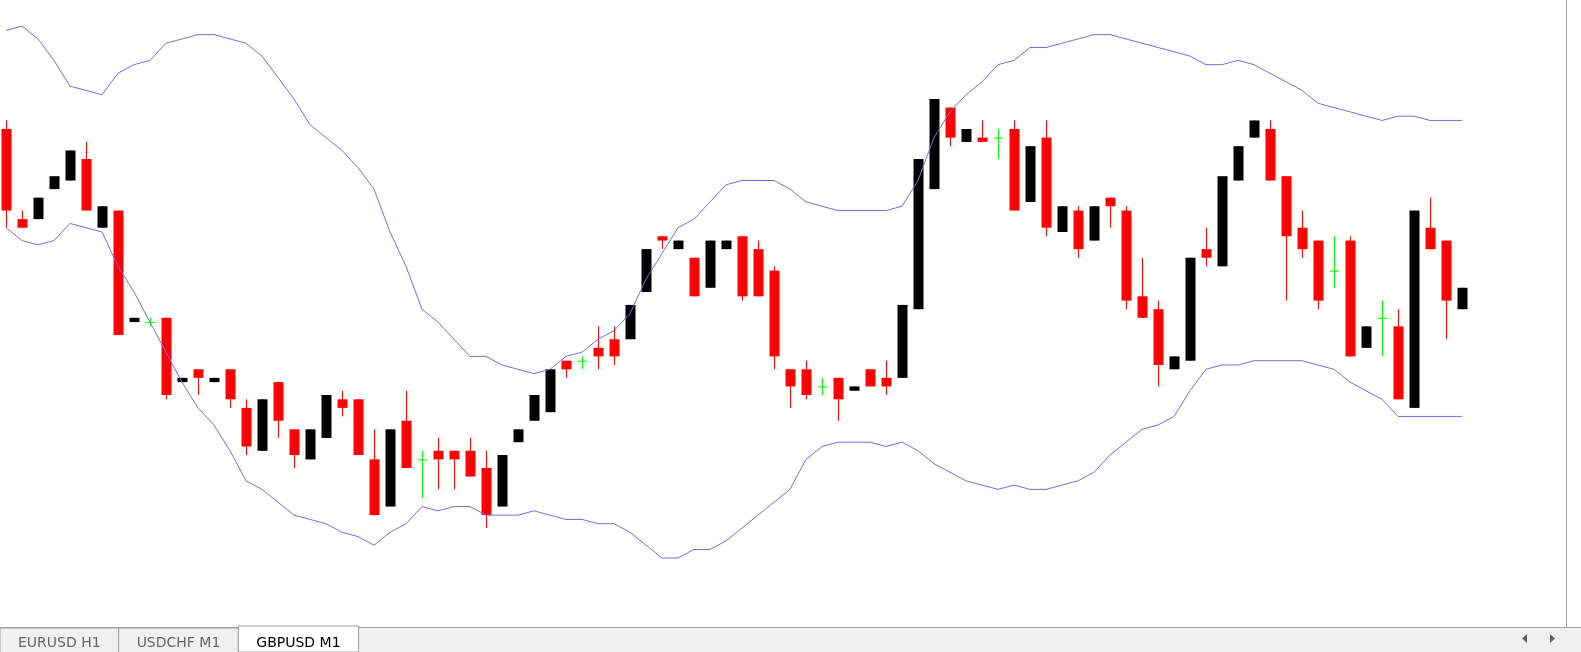 This screenshot has height=652, width=1581. Describe the element at coordinates (178, 642) in the screenshot. I see `text: USDCHF M1` at that location.